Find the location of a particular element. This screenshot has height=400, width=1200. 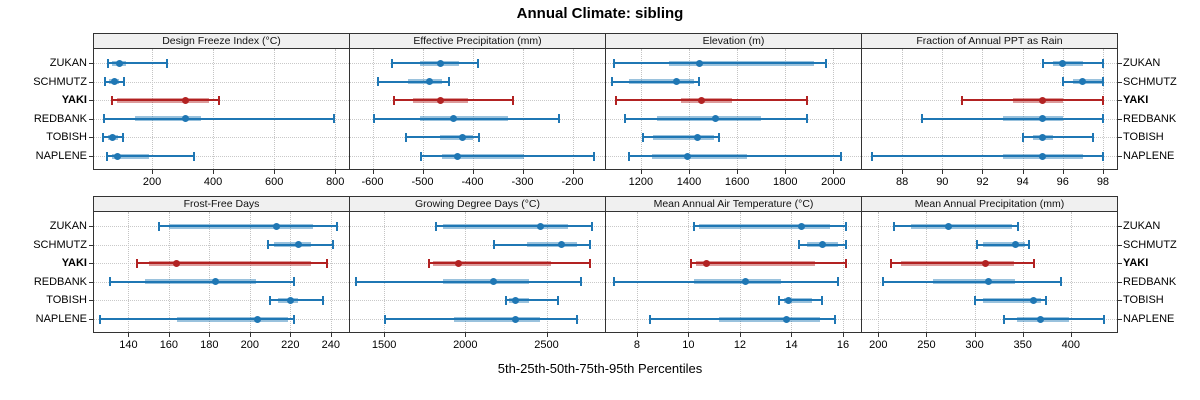

axis-tick-label: 240 is located at coordinates (330, 345).